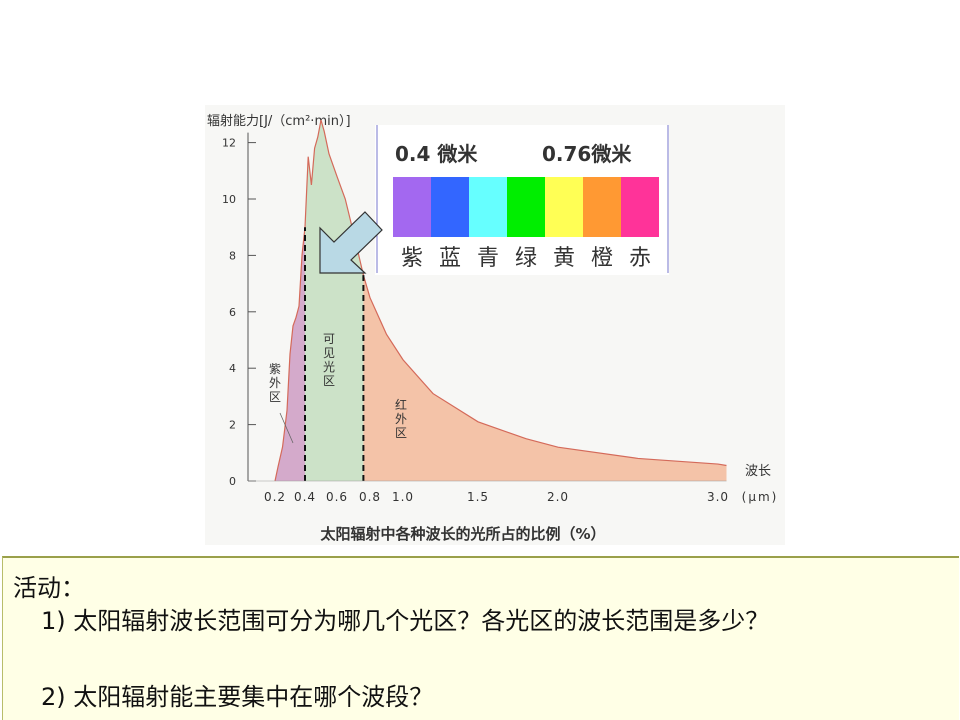  Describe the element at coordinates (275, 497) in the screenshot. I see `x-tick-label: 0.2` at that location.